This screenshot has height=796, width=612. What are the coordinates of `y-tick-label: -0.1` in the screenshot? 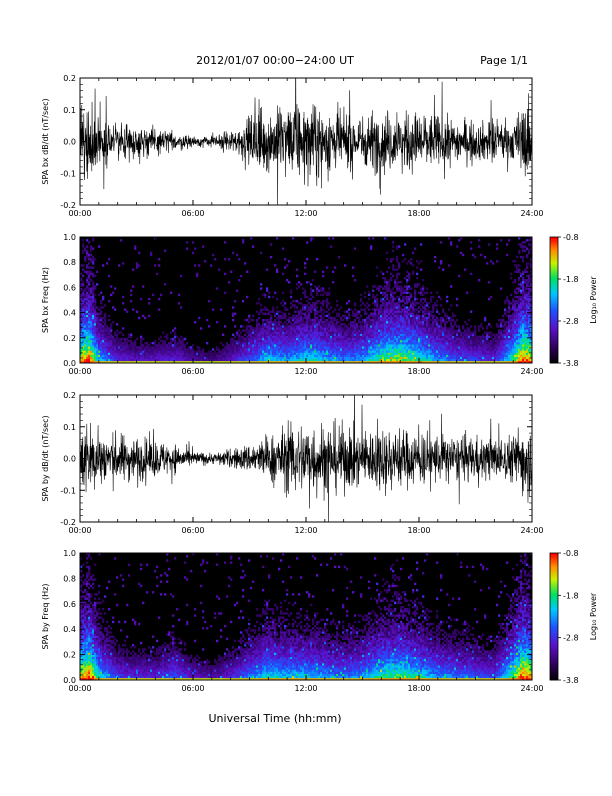 It's located at (68, 173).